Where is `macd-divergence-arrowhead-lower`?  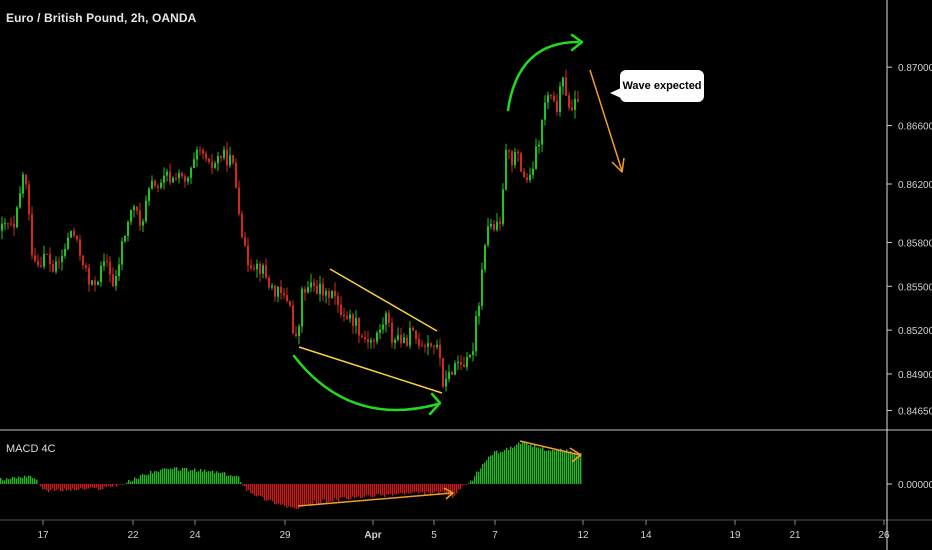 macd-divergence-arrowhead-lower is located at coordinates (448, 493).